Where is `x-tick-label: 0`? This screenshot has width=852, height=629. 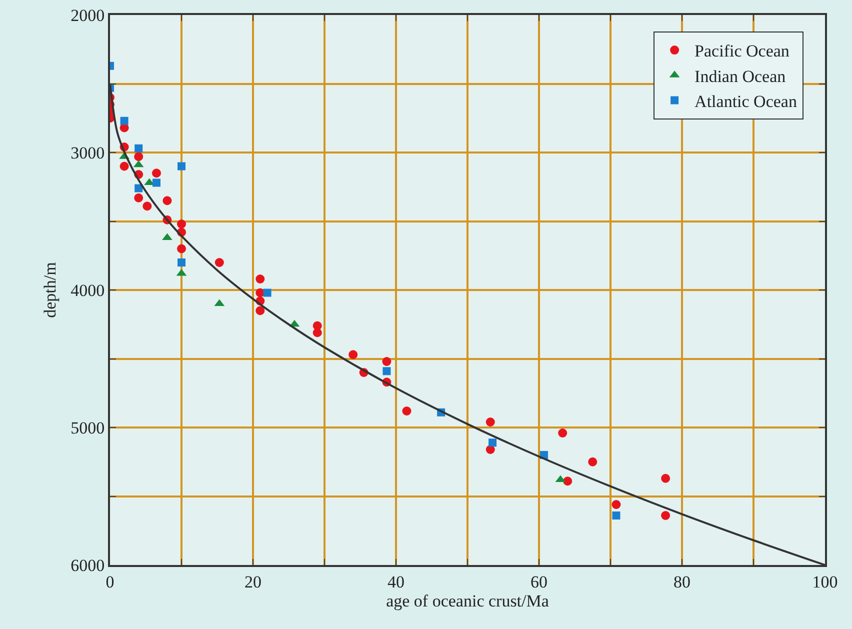 x-tick-label: 0 is located at coordinates (110, 582).